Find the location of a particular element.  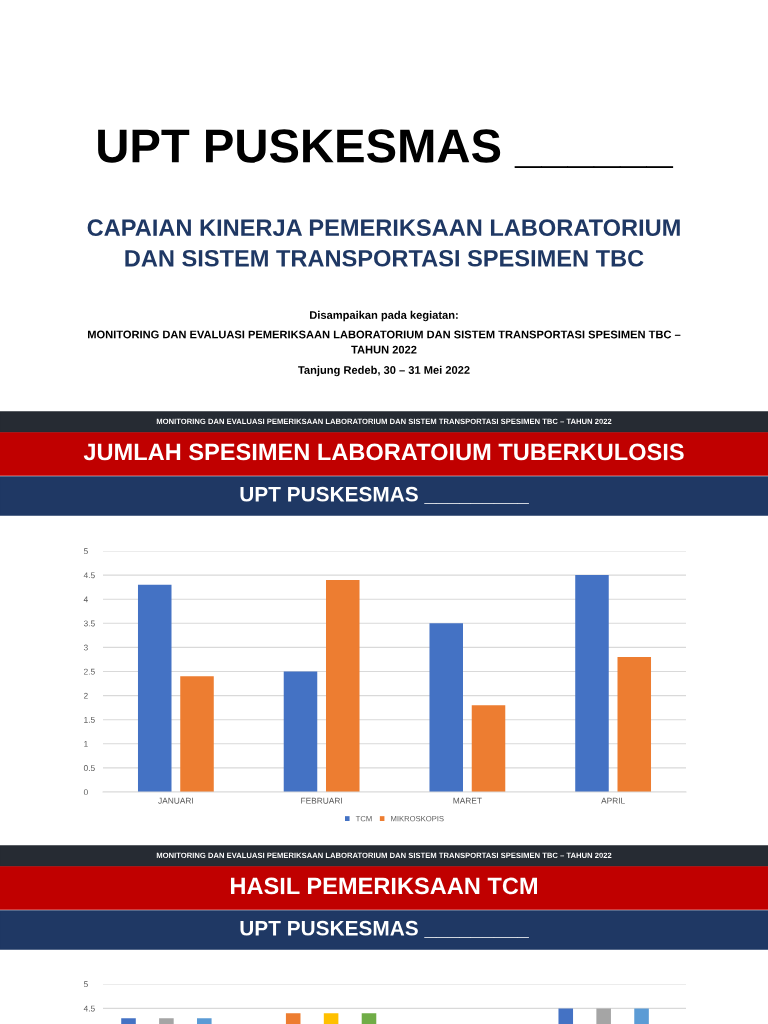

y-tick-label: 2 is located at coordinates (85, 695).